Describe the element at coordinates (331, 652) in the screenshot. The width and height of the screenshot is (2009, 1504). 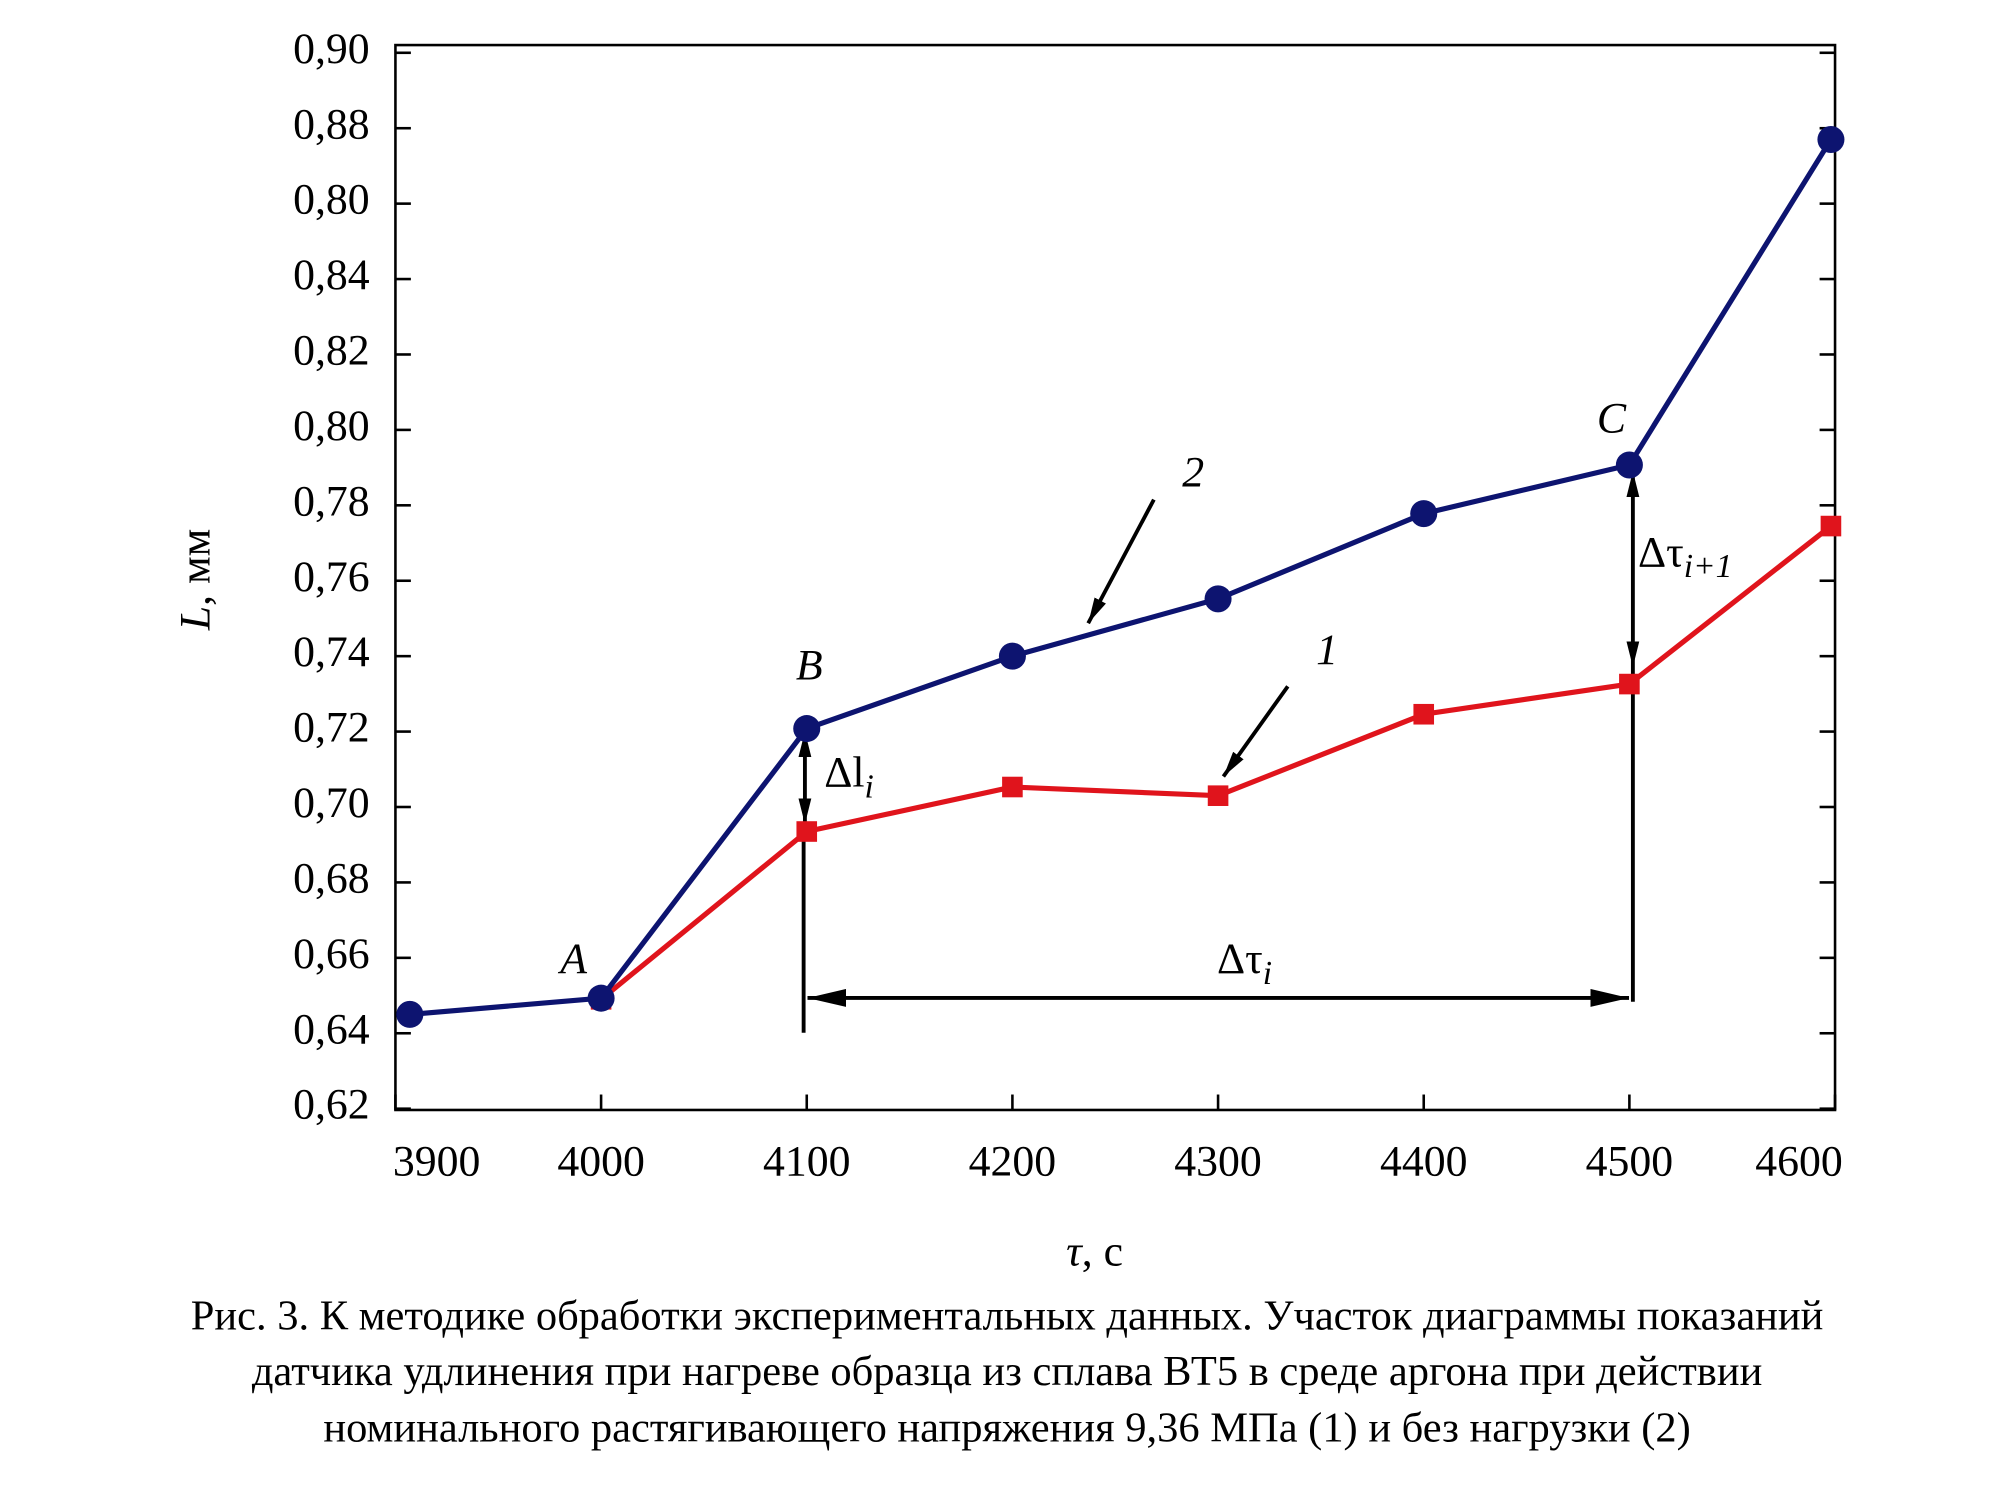
I see `y-tick-label: 0,74` at that location.